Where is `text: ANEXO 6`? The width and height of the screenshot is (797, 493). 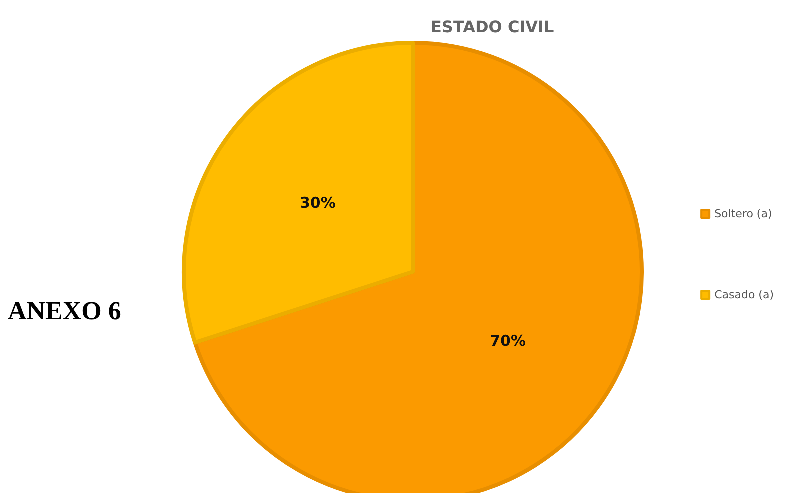 text: ANEXO 6 is located at coordinates (65, 311).